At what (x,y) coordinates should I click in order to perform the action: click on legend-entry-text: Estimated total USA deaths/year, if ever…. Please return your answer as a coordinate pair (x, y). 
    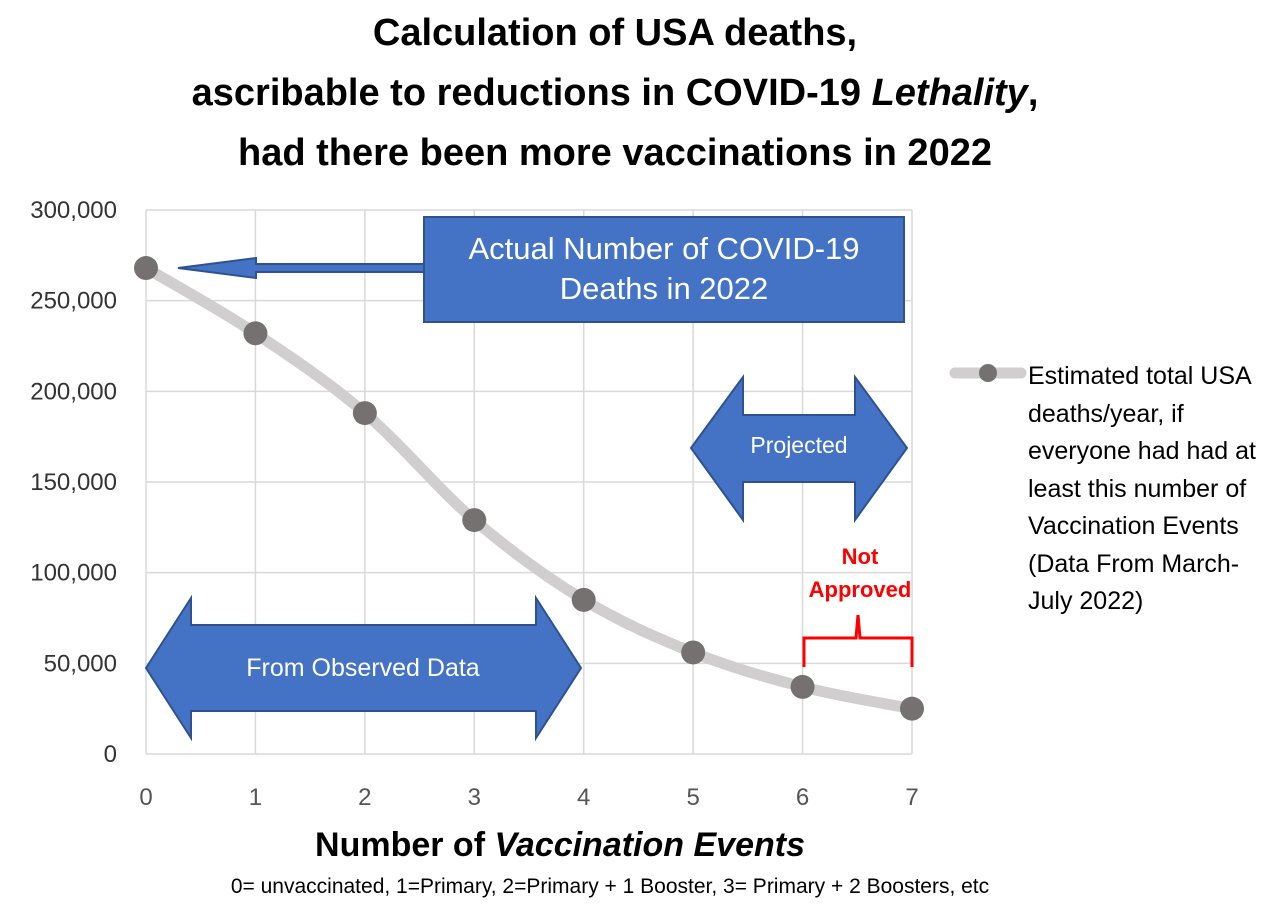
    Looking at the image, I should click on (1142, 488).